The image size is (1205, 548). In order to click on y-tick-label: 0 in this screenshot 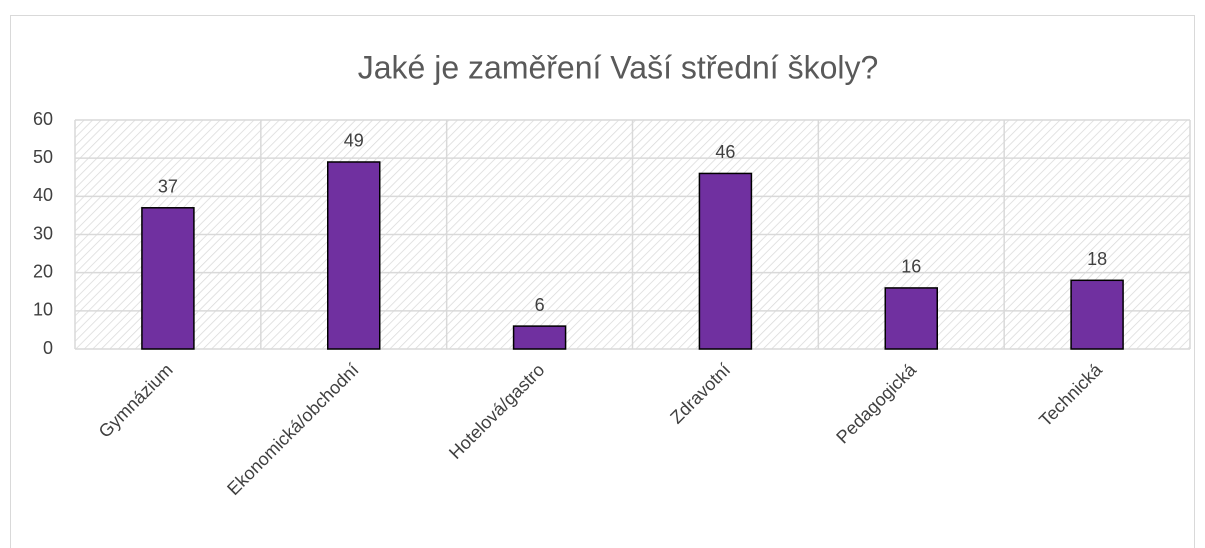, I will do `click(48, 348)`.